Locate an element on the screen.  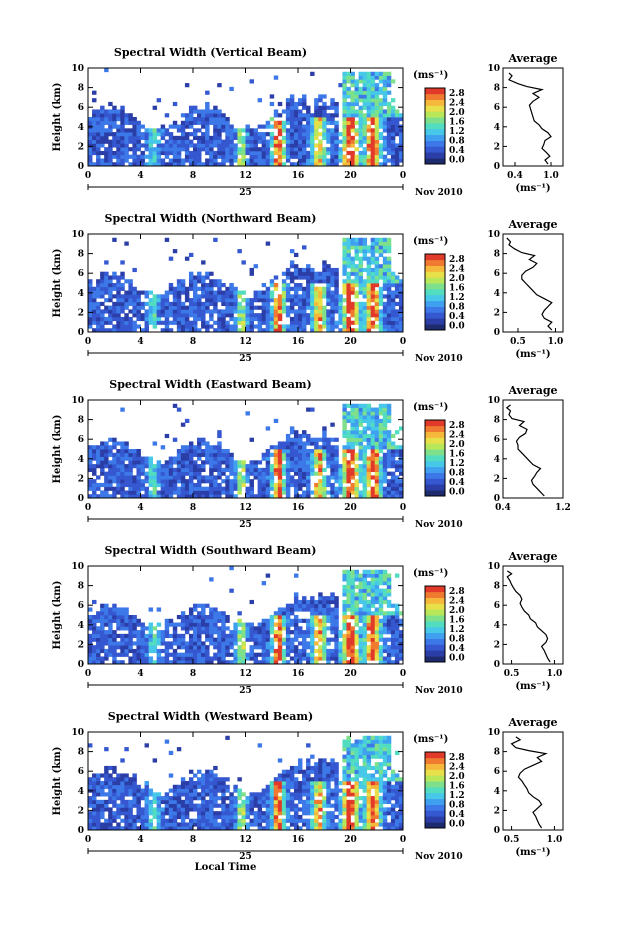
colorbar-tick-label: 0.4 is located at coordinates (457, 317).